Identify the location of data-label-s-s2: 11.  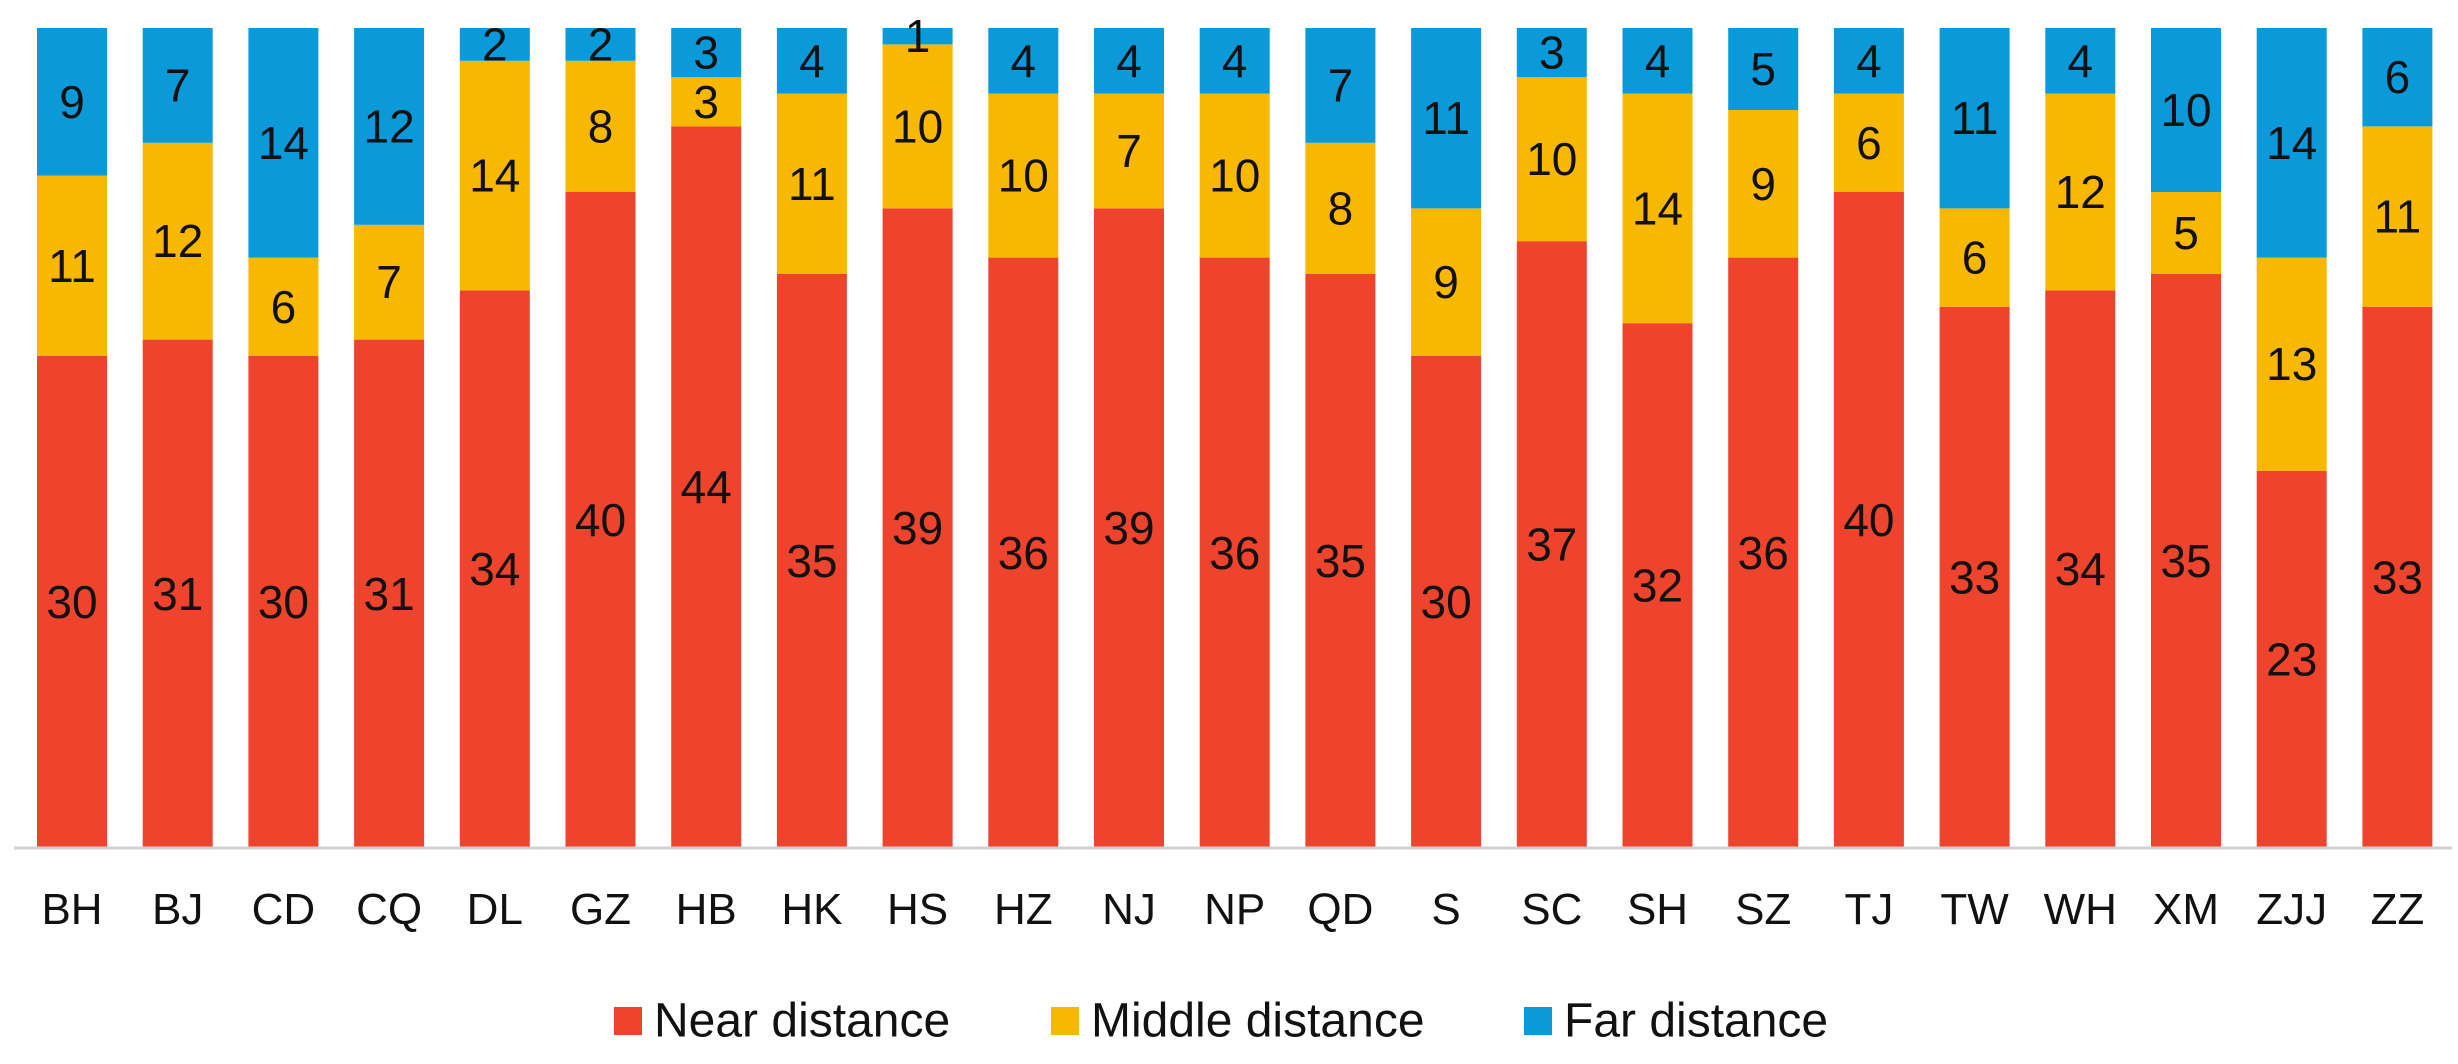
(1446, 118).